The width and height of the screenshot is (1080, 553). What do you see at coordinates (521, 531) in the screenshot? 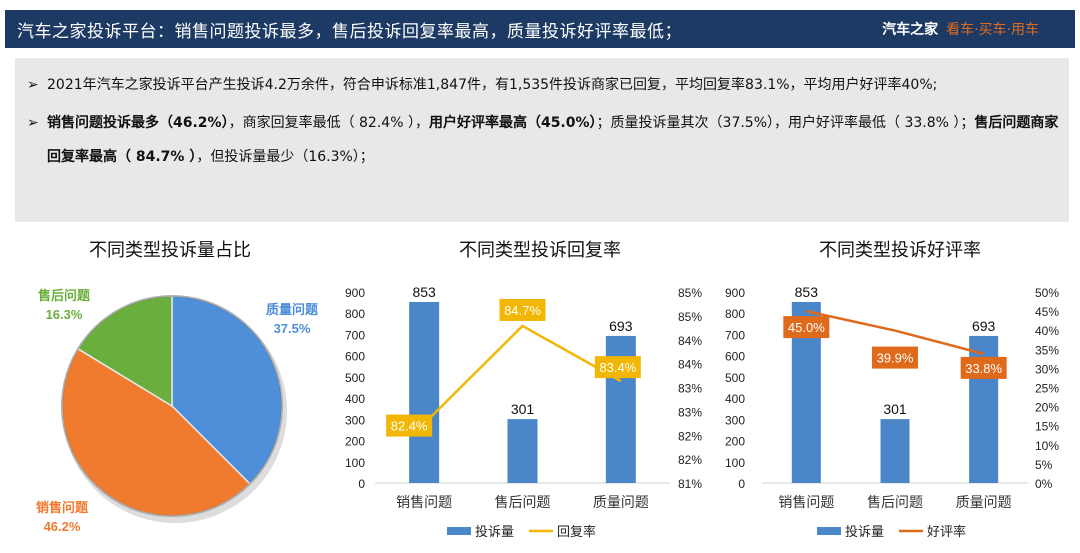
I see `chart-legend: 投诉量 回复率` at bounding box center [521, 531].